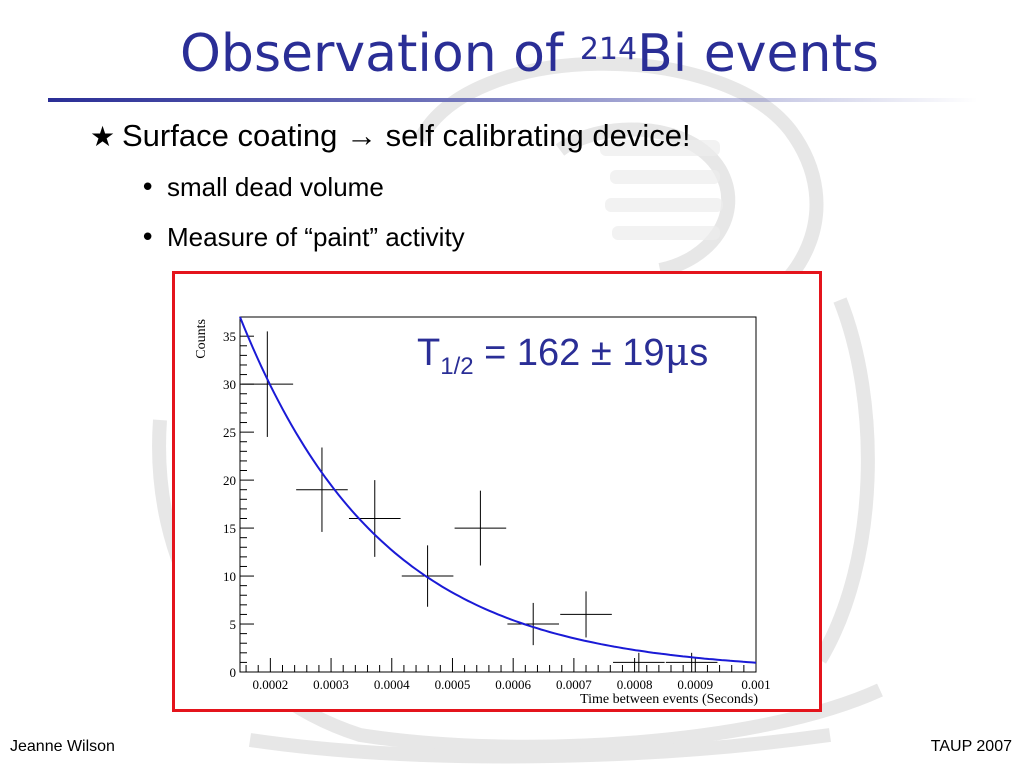 The height and width of the screenshot is (768, 1024). Describe the element at coordinates (331, 684) in the screenshot. I see `x-tick-label: 0.0003` at that location.